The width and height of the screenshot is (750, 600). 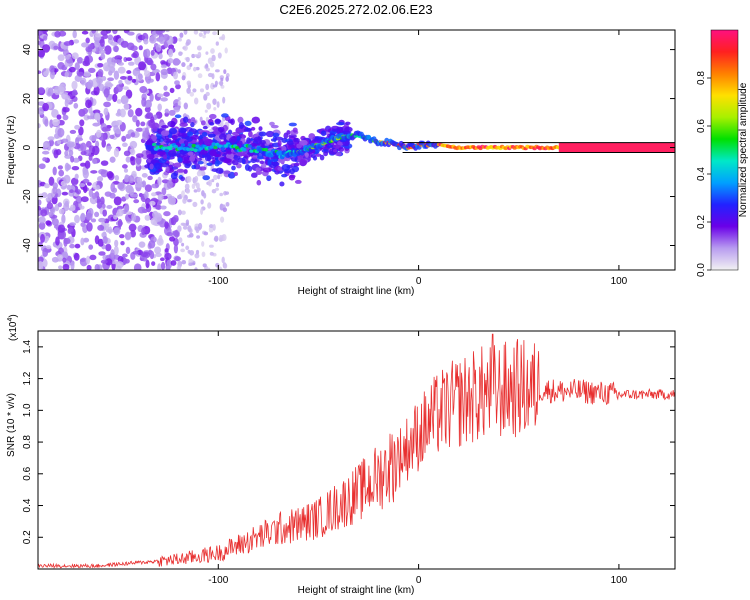 I want to click on svg-text: (x104), so click(x=13, y=327).